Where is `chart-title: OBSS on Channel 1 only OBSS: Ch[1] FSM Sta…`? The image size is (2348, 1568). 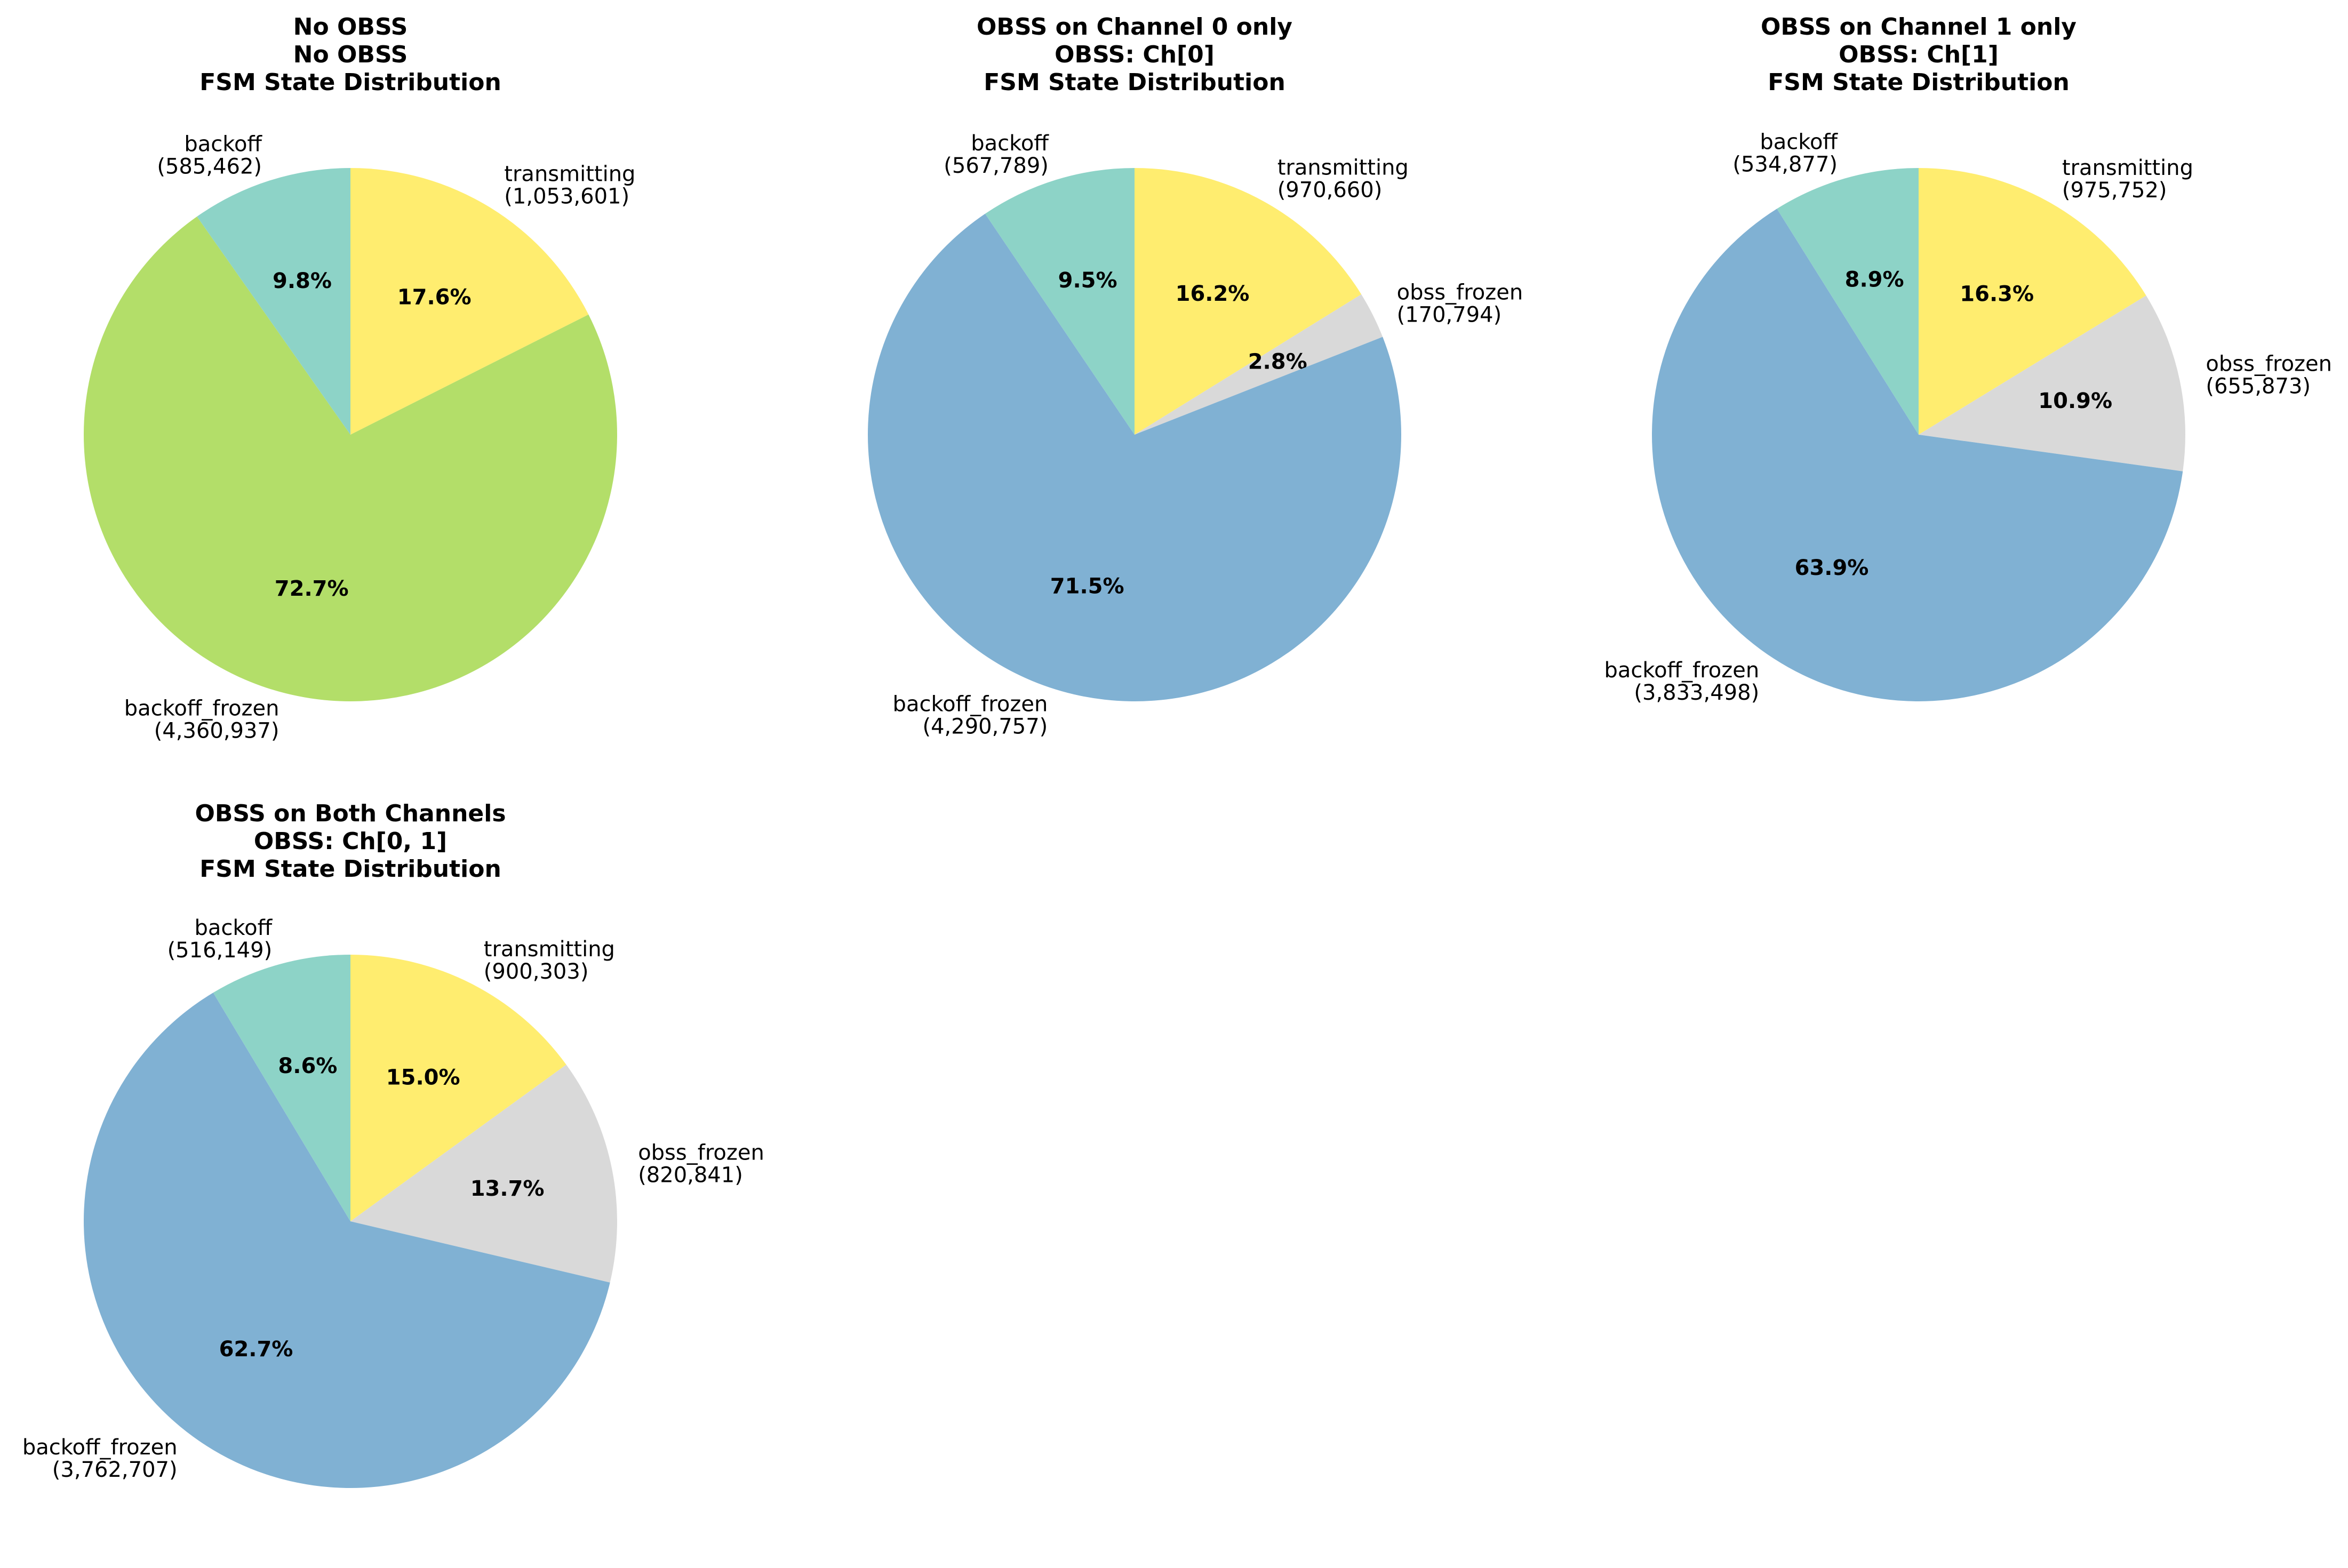 chart-title: OBSS on Channel 1 only OBSS: Ch[1] FSM Sta… is located at coordinates (1919, 54).